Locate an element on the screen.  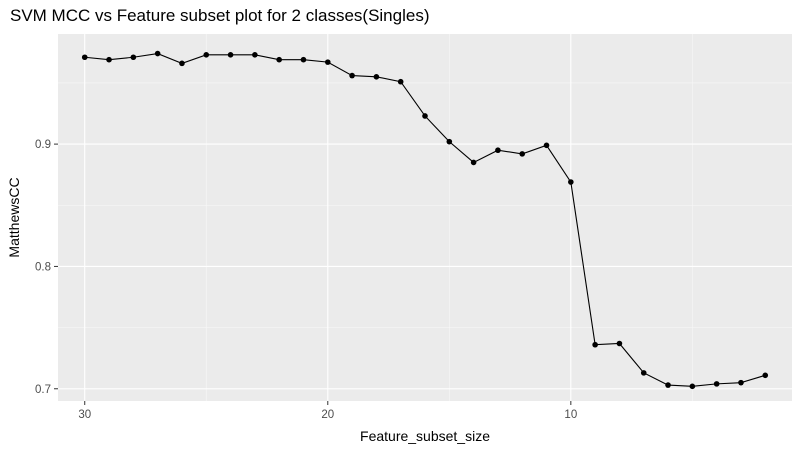
x-tick-label: 30 is located at coordinates (84, 415).